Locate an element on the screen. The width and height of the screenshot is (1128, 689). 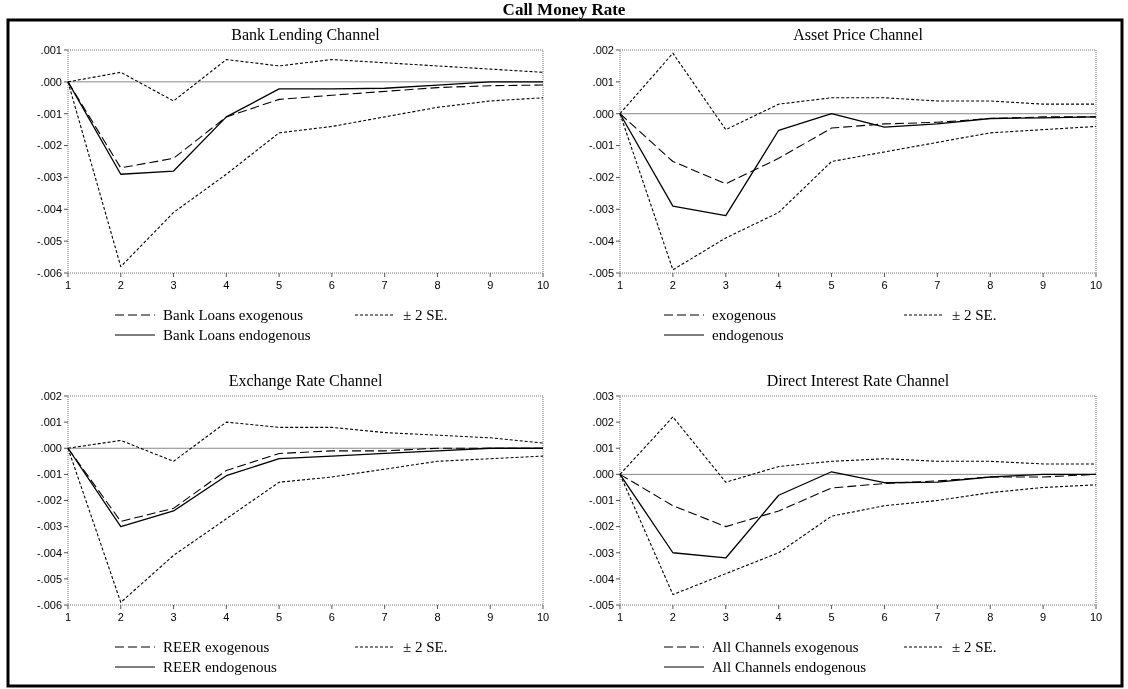
text: Call Money Rate is located at coordinates (564, 9).